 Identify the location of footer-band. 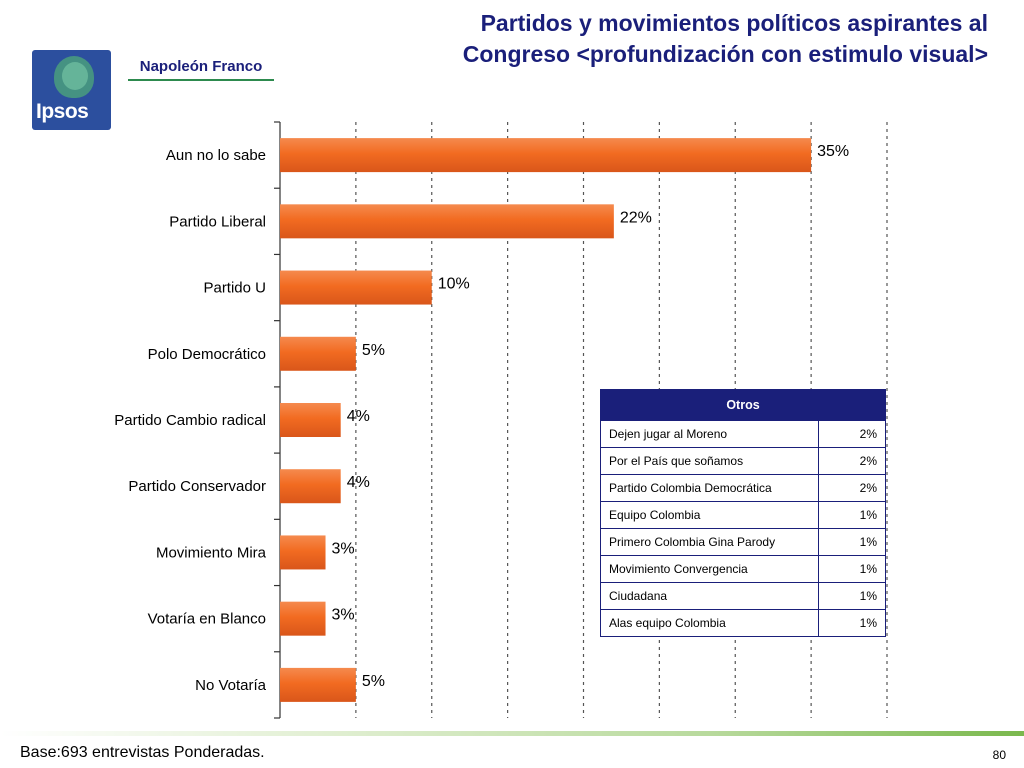
(512, 733).